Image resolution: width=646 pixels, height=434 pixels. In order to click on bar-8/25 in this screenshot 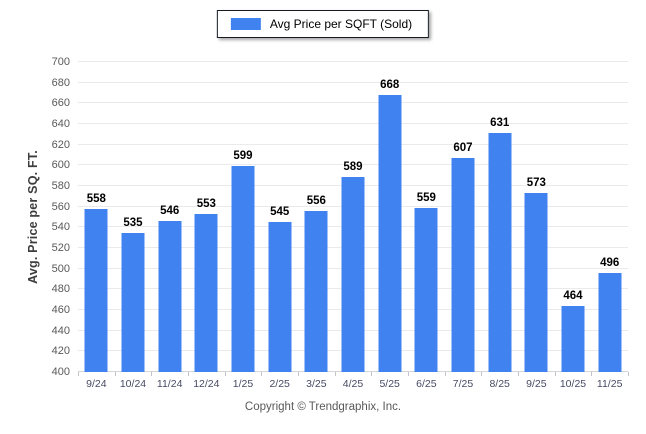, I will do `click(500, 252)`.